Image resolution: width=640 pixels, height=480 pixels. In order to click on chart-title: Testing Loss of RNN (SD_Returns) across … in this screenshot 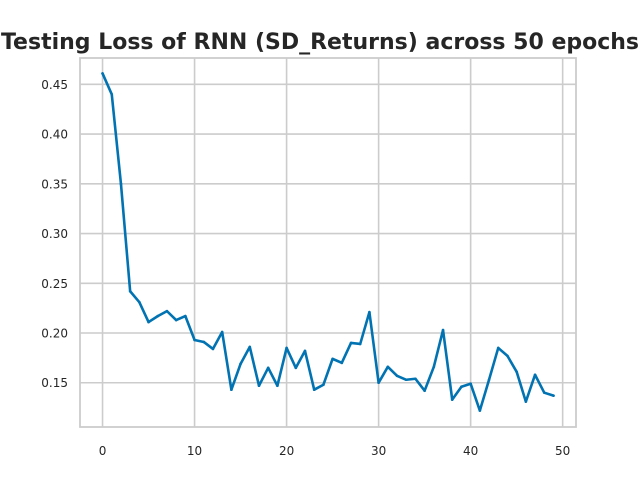, I will do `click(320, 42)`.